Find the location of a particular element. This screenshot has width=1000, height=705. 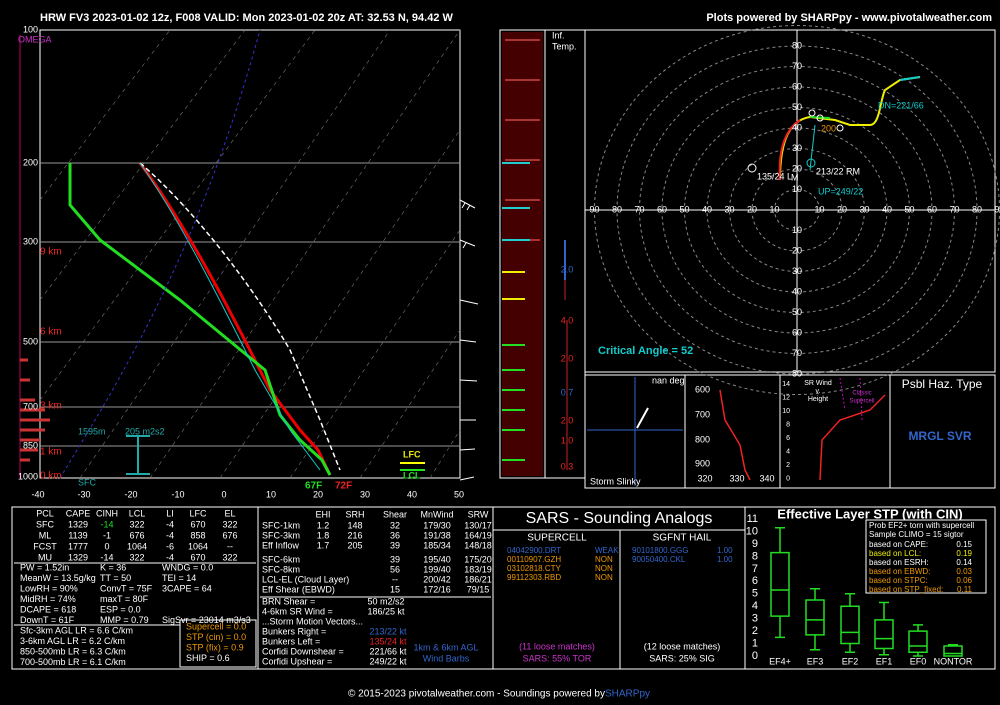

label: WEAK is located at coordinates (607, 550).